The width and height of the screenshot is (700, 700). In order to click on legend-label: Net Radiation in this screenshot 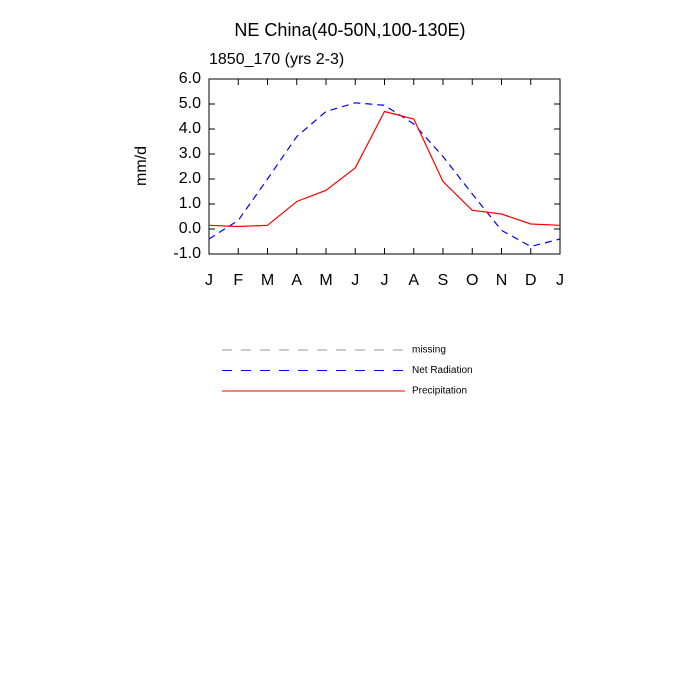, I will do `click(442, 370)`.